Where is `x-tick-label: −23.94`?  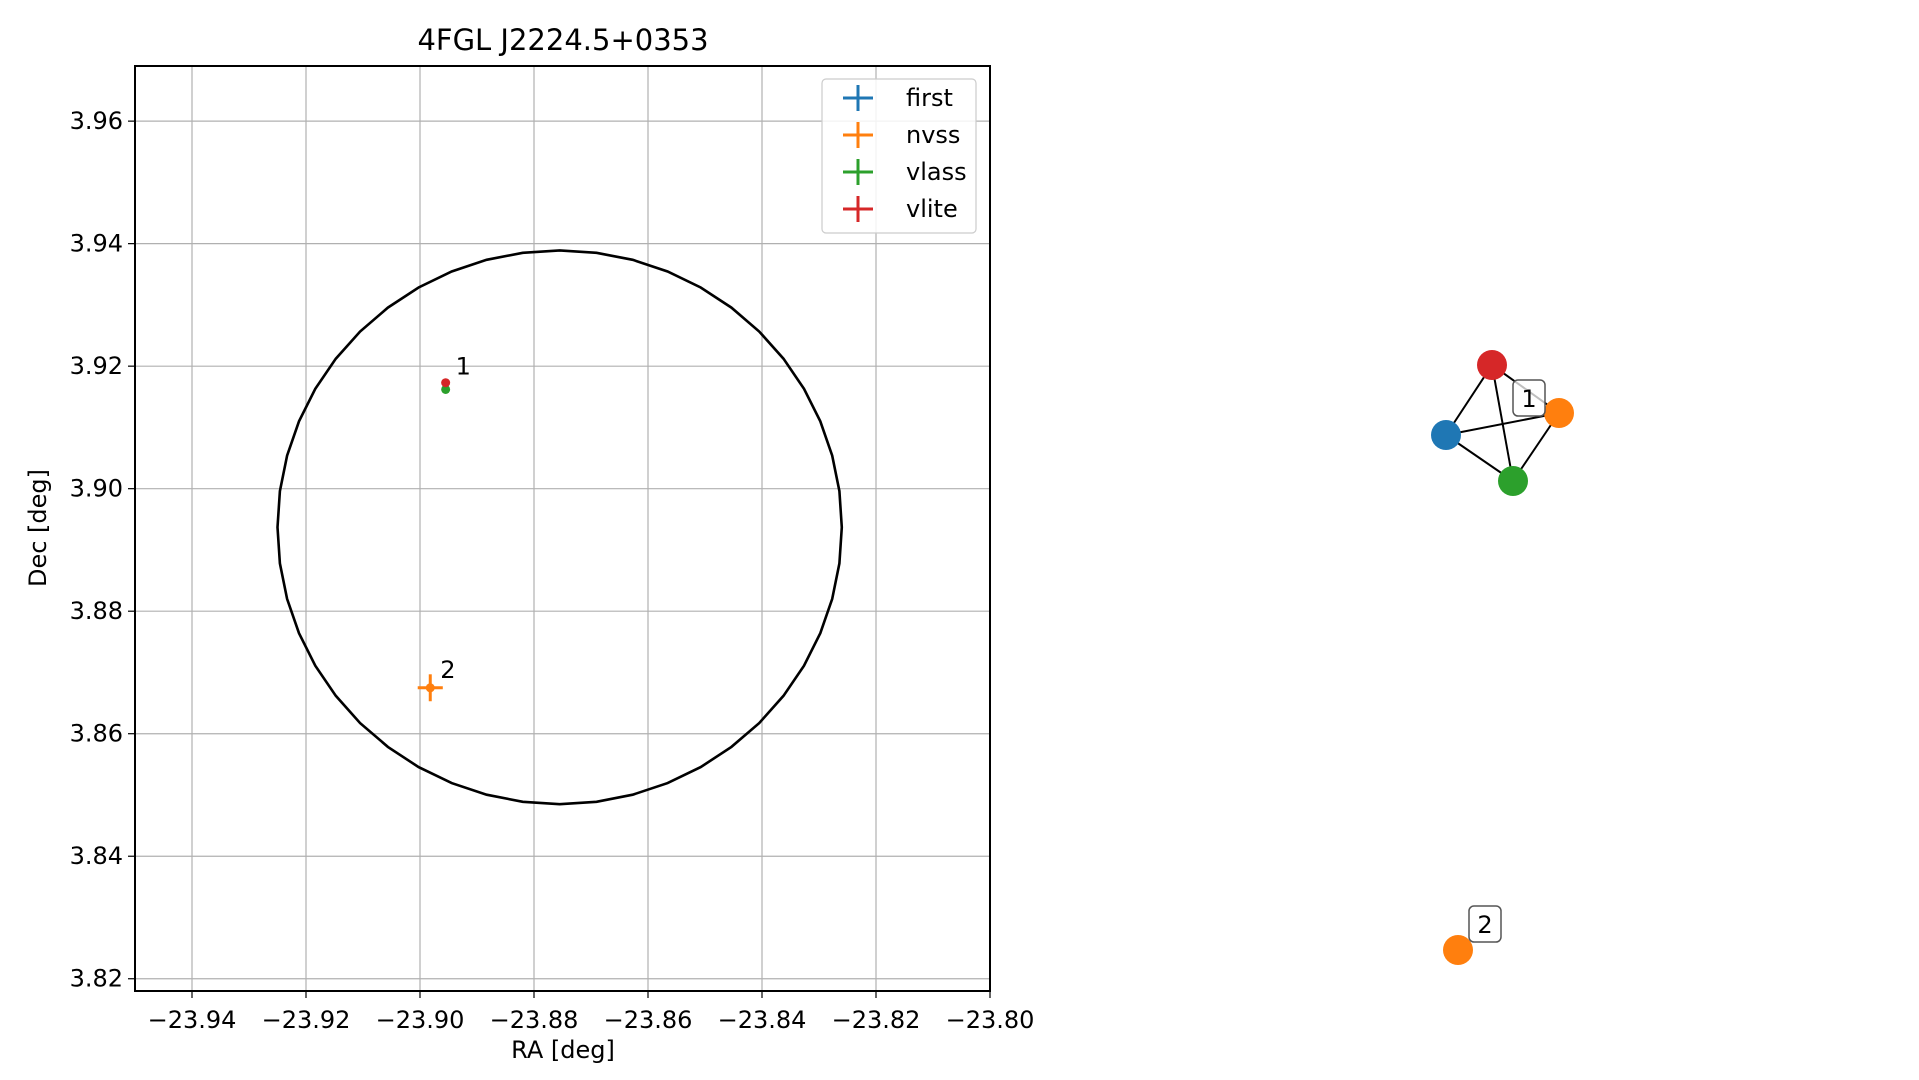 x-tick-label: −23.94 is located at coordinates (192, 1020).